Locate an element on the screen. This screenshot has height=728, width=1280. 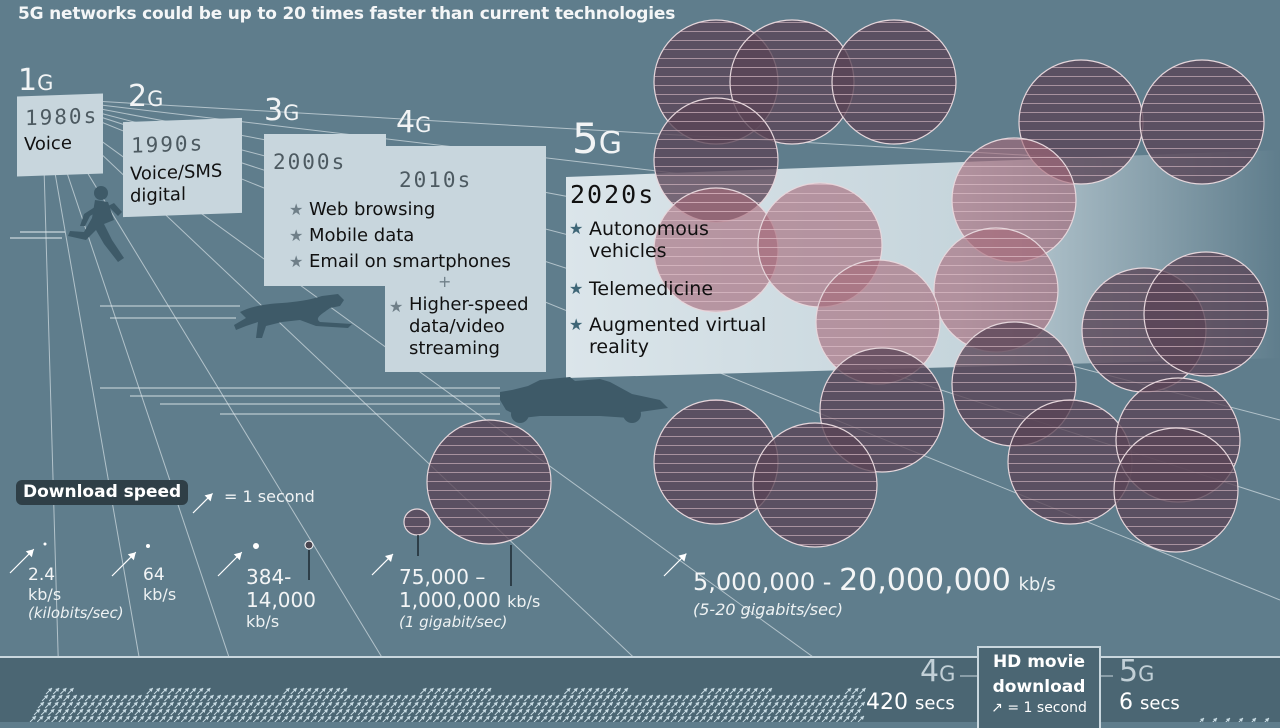
use-item: ★ Web browsing is located at coordinates (362, 209).